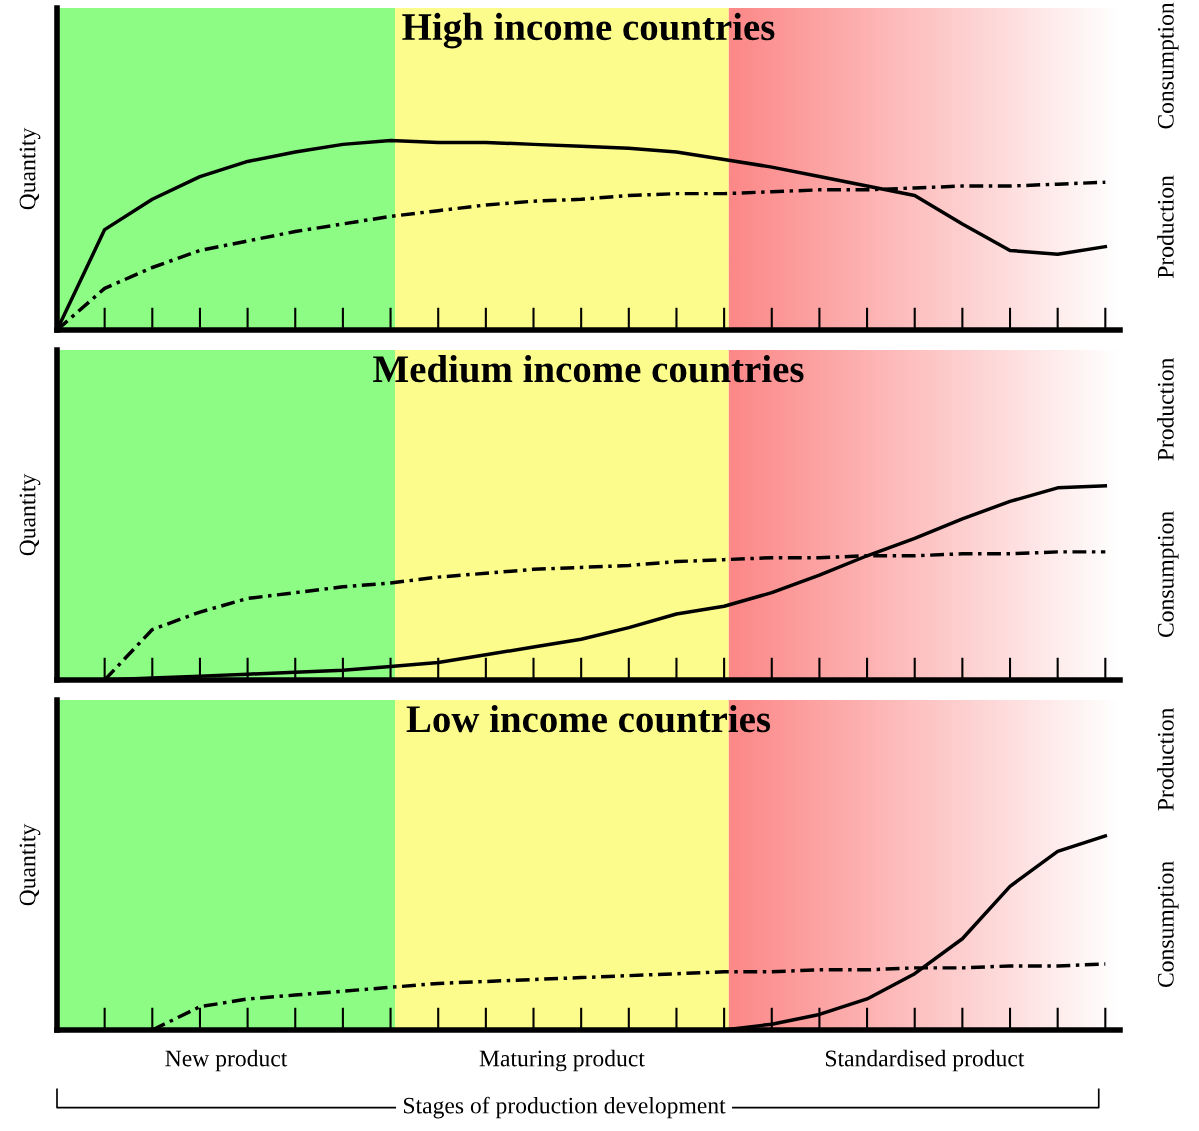  I want to click on text: Maturing product, so click(562, 1060).